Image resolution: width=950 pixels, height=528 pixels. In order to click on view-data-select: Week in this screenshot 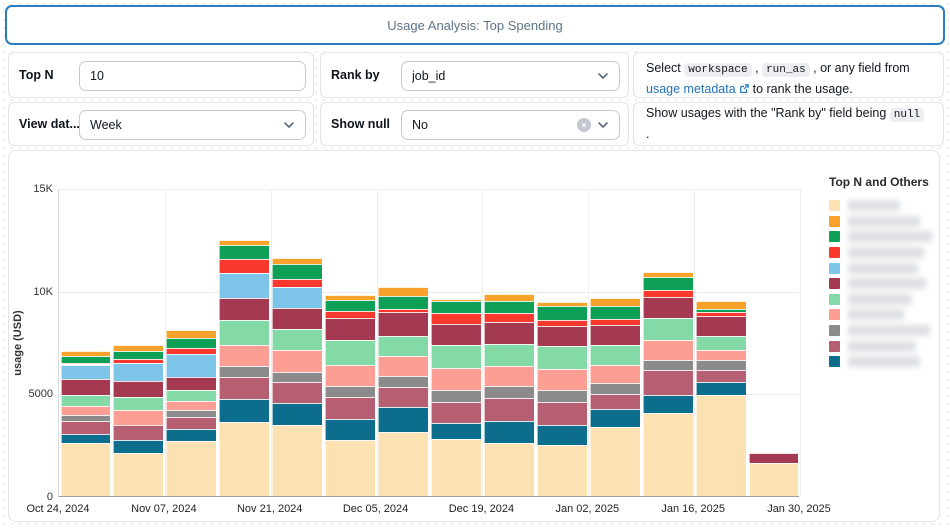, I will do `click(192, 125)`.